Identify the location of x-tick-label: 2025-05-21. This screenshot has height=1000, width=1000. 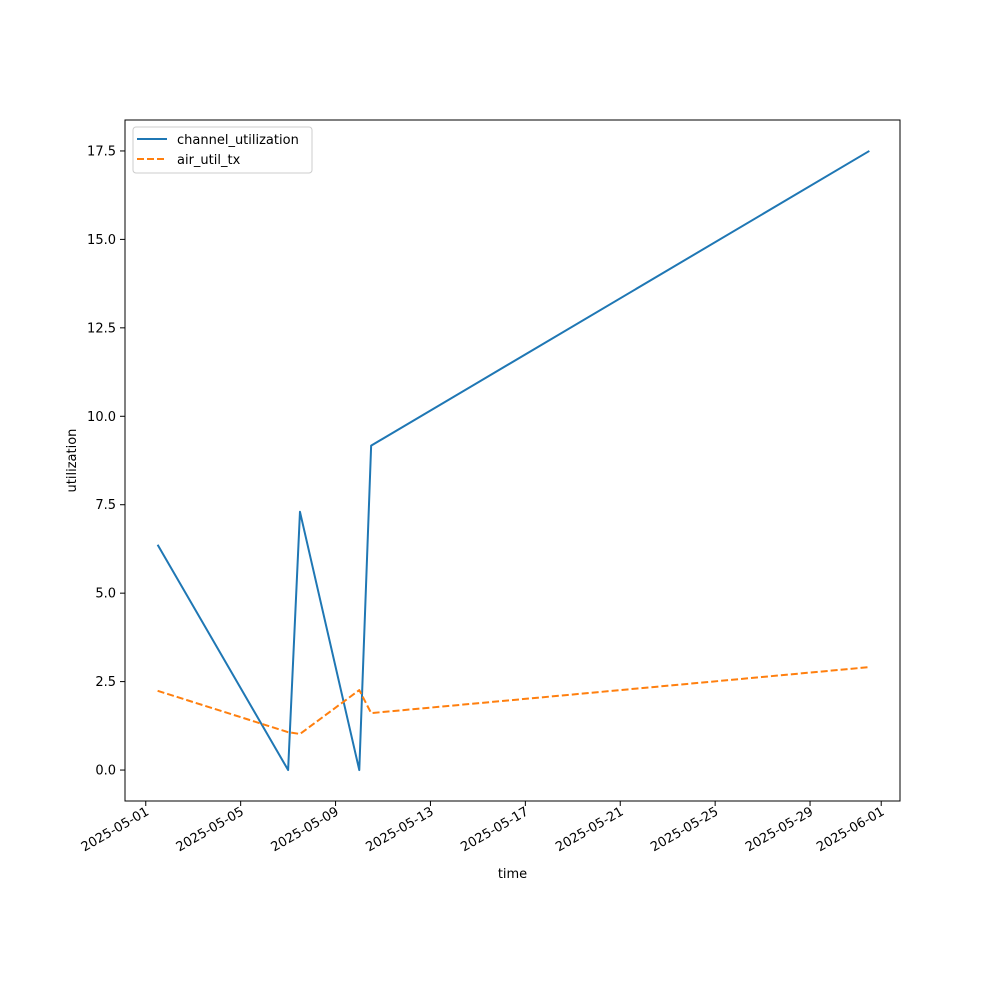
(589, 829).